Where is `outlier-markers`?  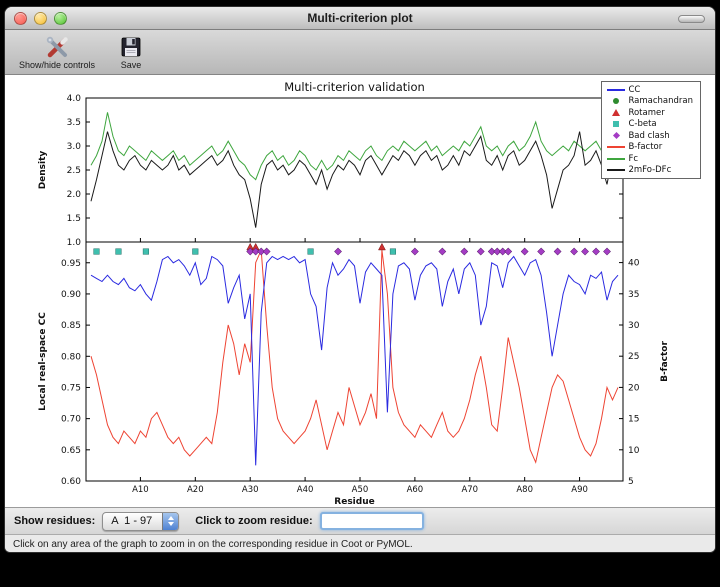 outlier-markers is located at coordinates (352, 249).